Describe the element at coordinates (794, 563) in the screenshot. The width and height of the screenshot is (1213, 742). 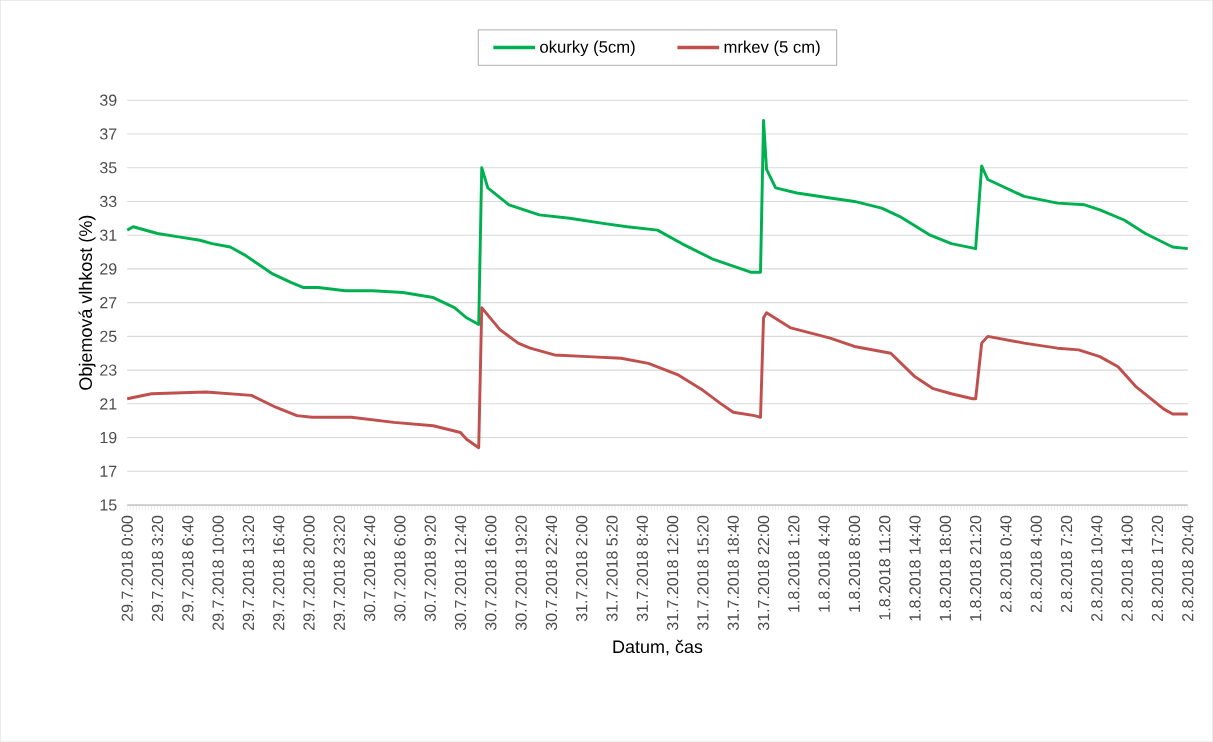
I see `x-tick-label: 1.8.2018 1:20` at that location.